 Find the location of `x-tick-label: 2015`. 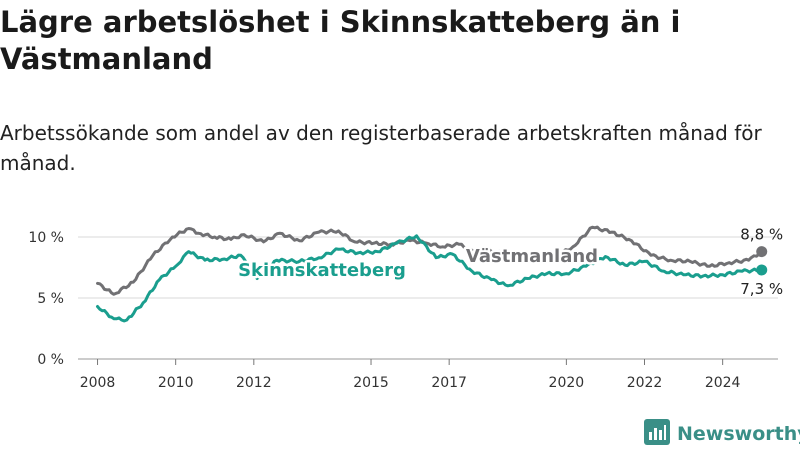

x-tick-label: 2015 is located at coordinates (371, 383).